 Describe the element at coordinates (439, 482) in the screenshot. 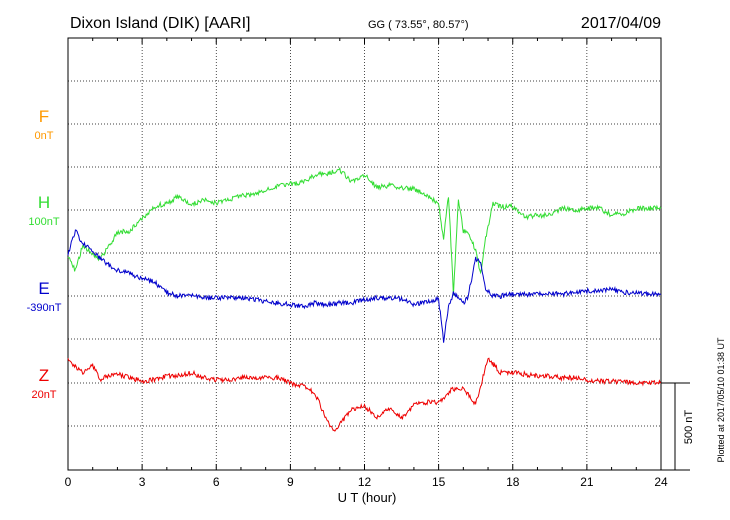

I see `x-tick-label: 15` at that location.